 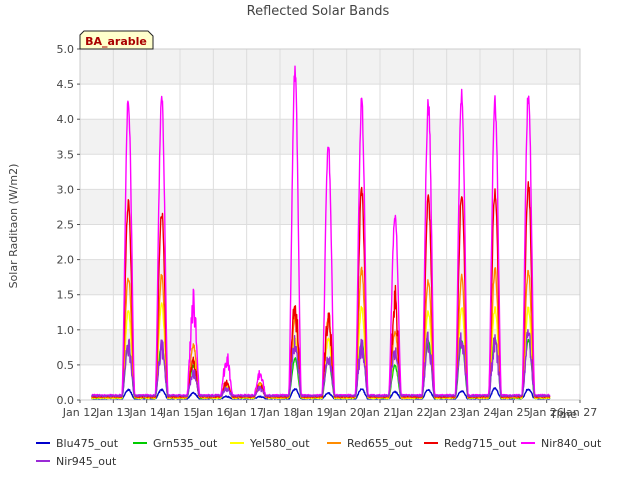 I want to click on series-line-nir945-out, so click(x=321, y=363).